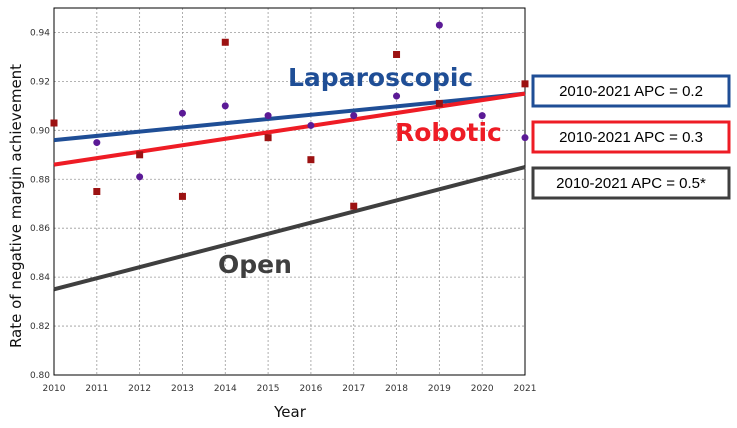  I want to click on x-tick-label: 2017, so click(353, 389).